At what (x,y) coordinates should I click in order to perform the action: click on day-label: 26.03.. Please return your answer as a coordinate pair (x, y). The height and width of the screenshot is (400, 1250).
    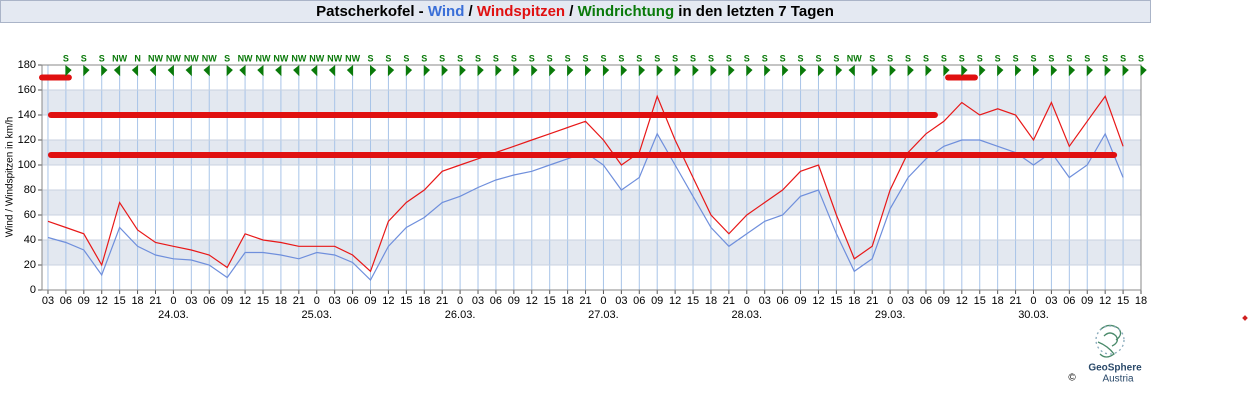
    Looking at the image, I should click on (460, 315).